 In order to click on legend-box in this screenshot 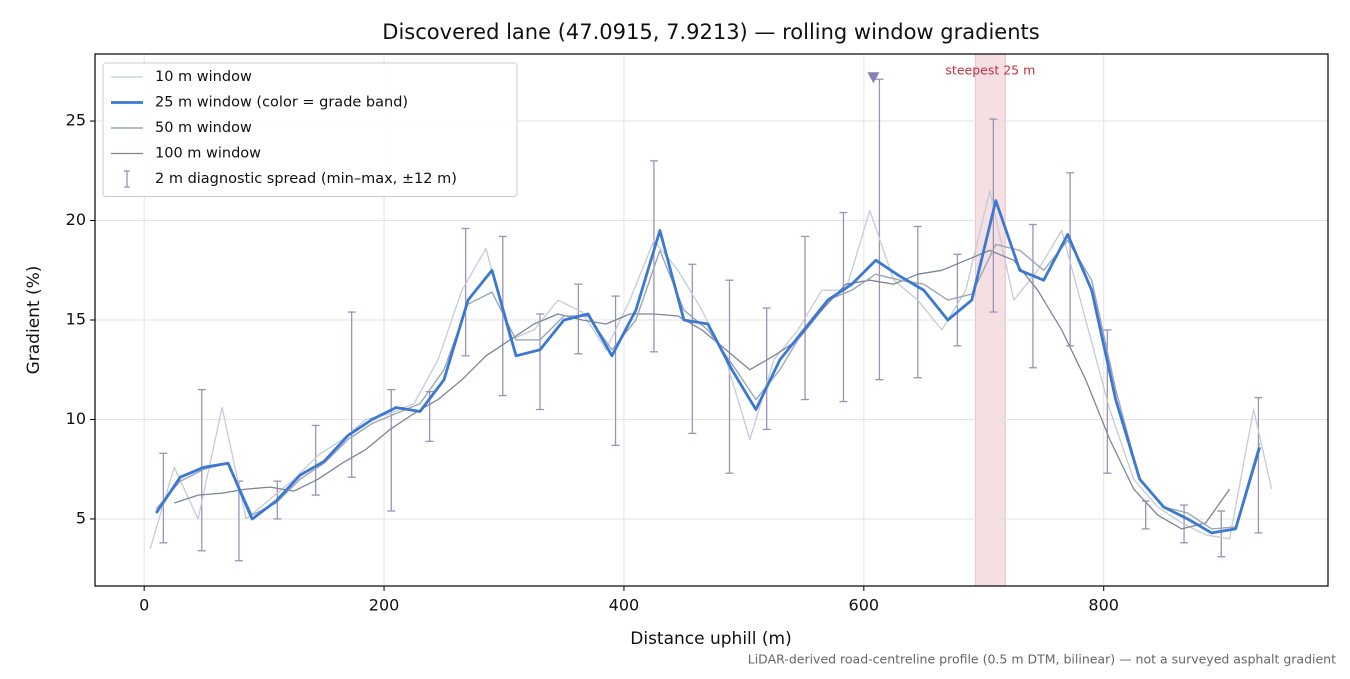, I will do `click(310, 129)`.